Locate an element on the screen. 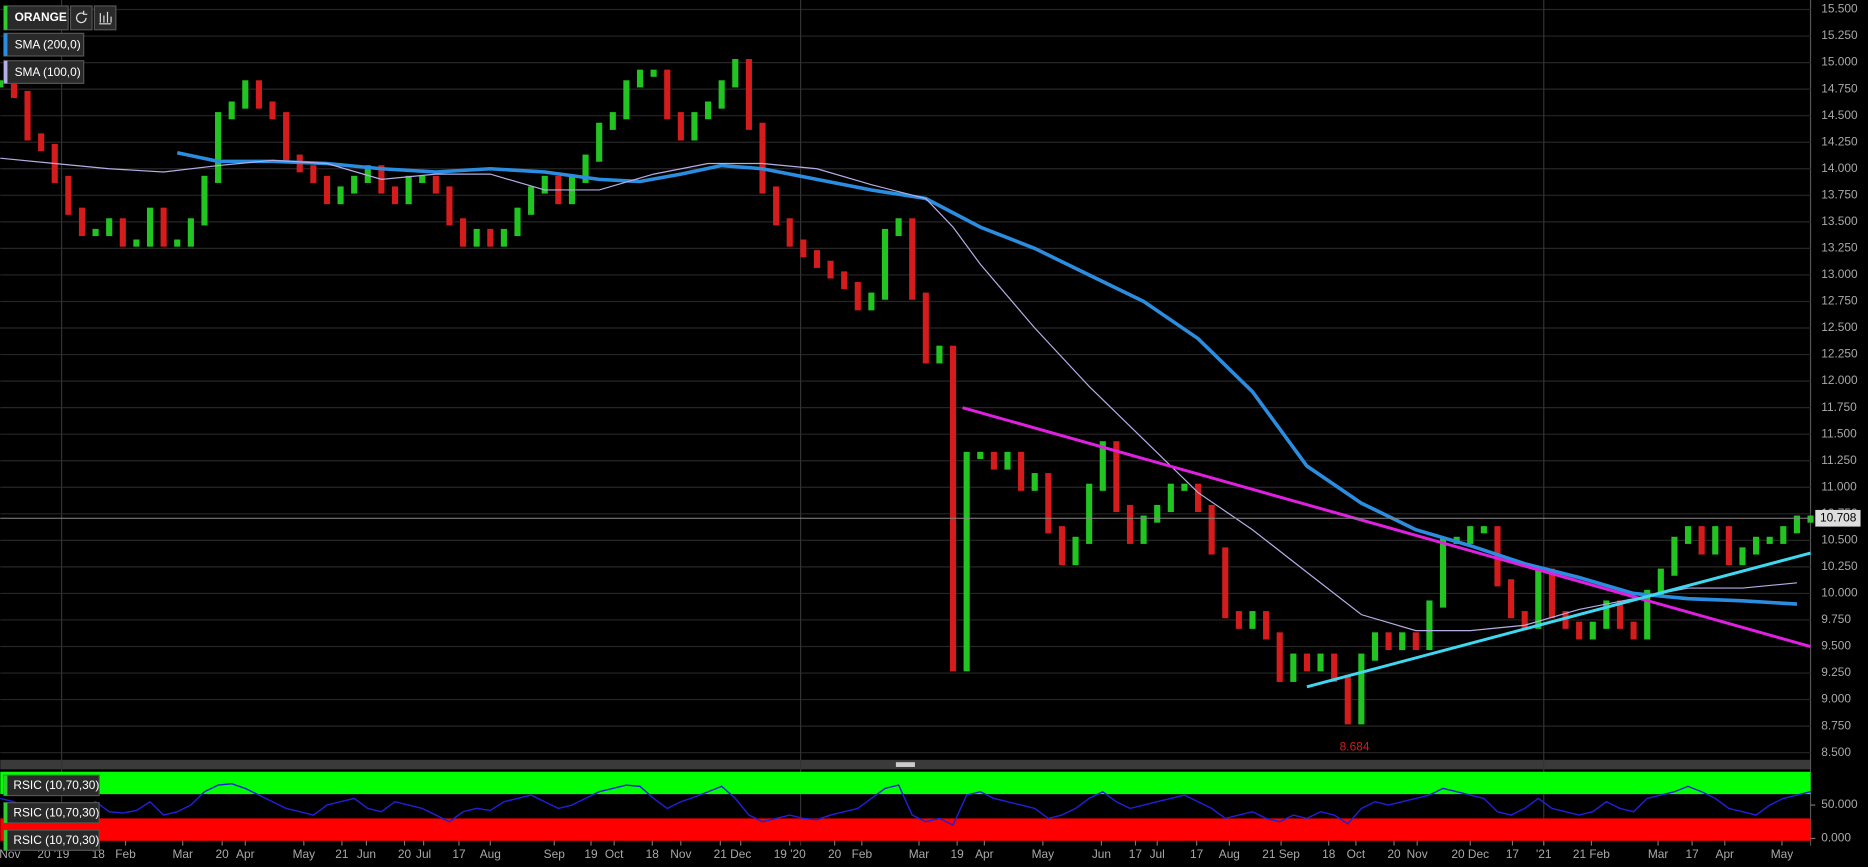  divider-handle is located at coordinates (905, 764).